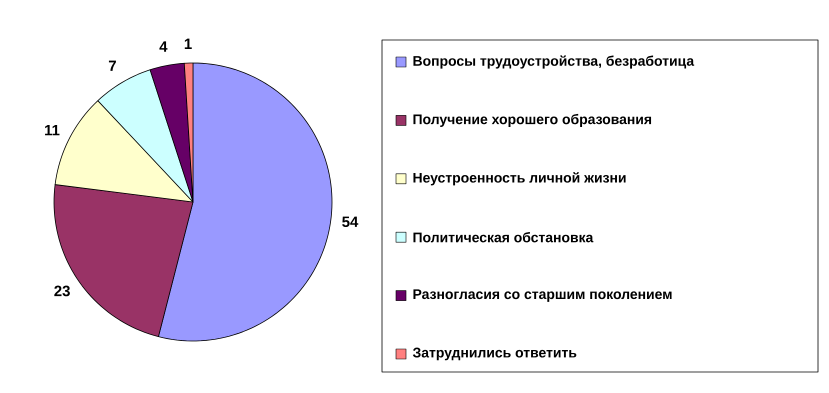 This screenshot has height=393, width=829. Describe the element at coordinates (542, 295) in the screenshot. I see `legend-label: Разногласия со старшим поколением` at that location.